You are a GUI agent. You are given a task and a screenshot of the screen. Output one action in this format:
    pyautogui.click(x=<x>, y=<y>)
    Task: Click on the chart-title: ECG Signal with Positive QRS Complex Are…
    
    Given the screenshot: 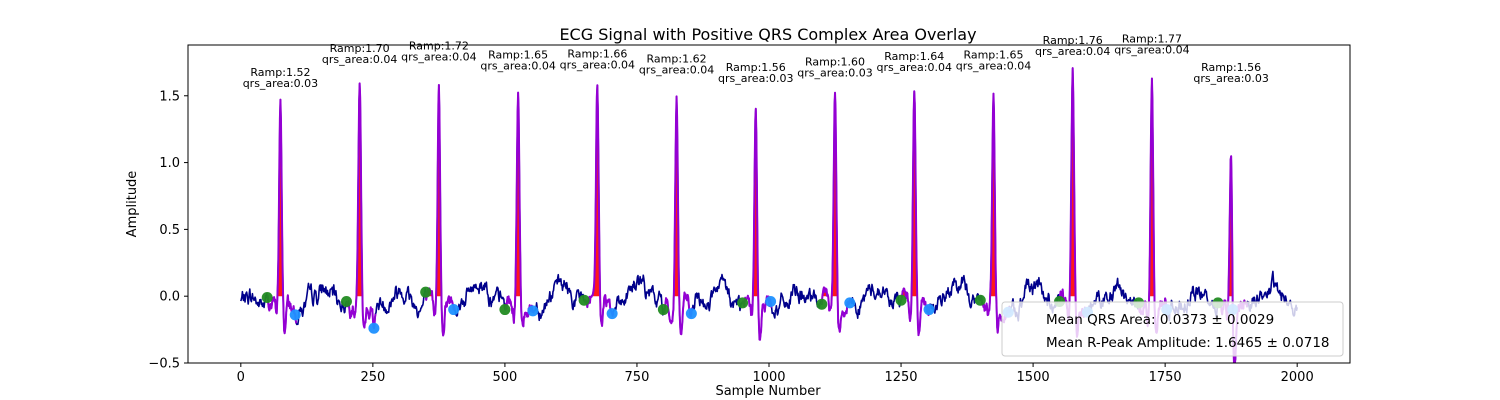 What is the action you would take?
    pyautogui.click(x=767, y=34)
    